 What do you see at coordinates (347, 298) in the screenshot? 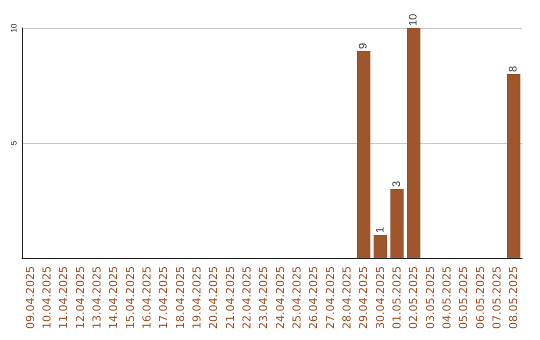
I see `x-tick-label: 28.04.2025` at bounding box center [347, 298].